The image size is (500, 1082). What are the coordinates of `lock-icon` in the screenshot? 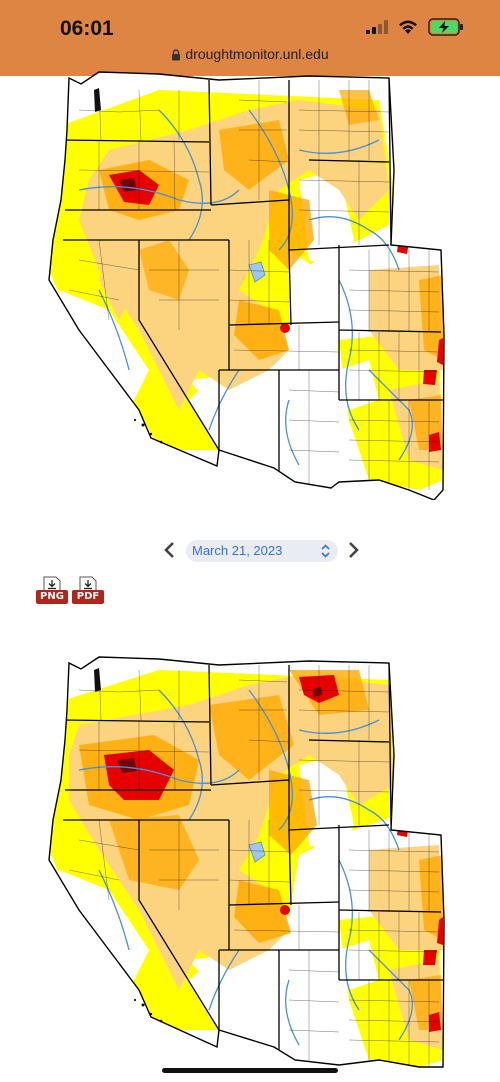 It's located at (176, 55).